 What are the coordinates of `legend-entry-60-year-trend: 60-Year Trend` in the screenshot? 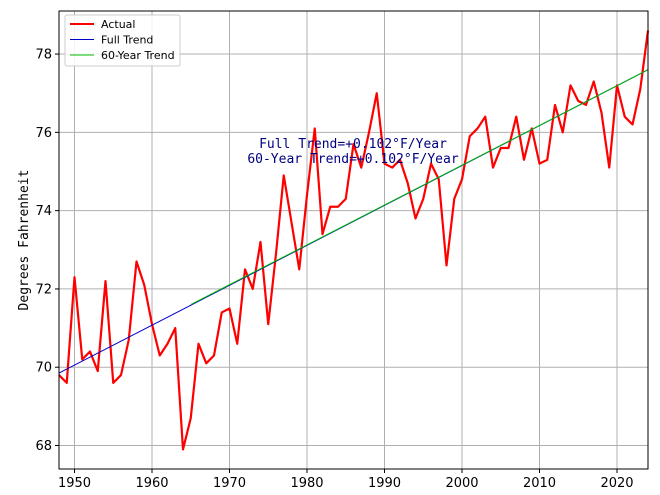 It's located at (138, 55).